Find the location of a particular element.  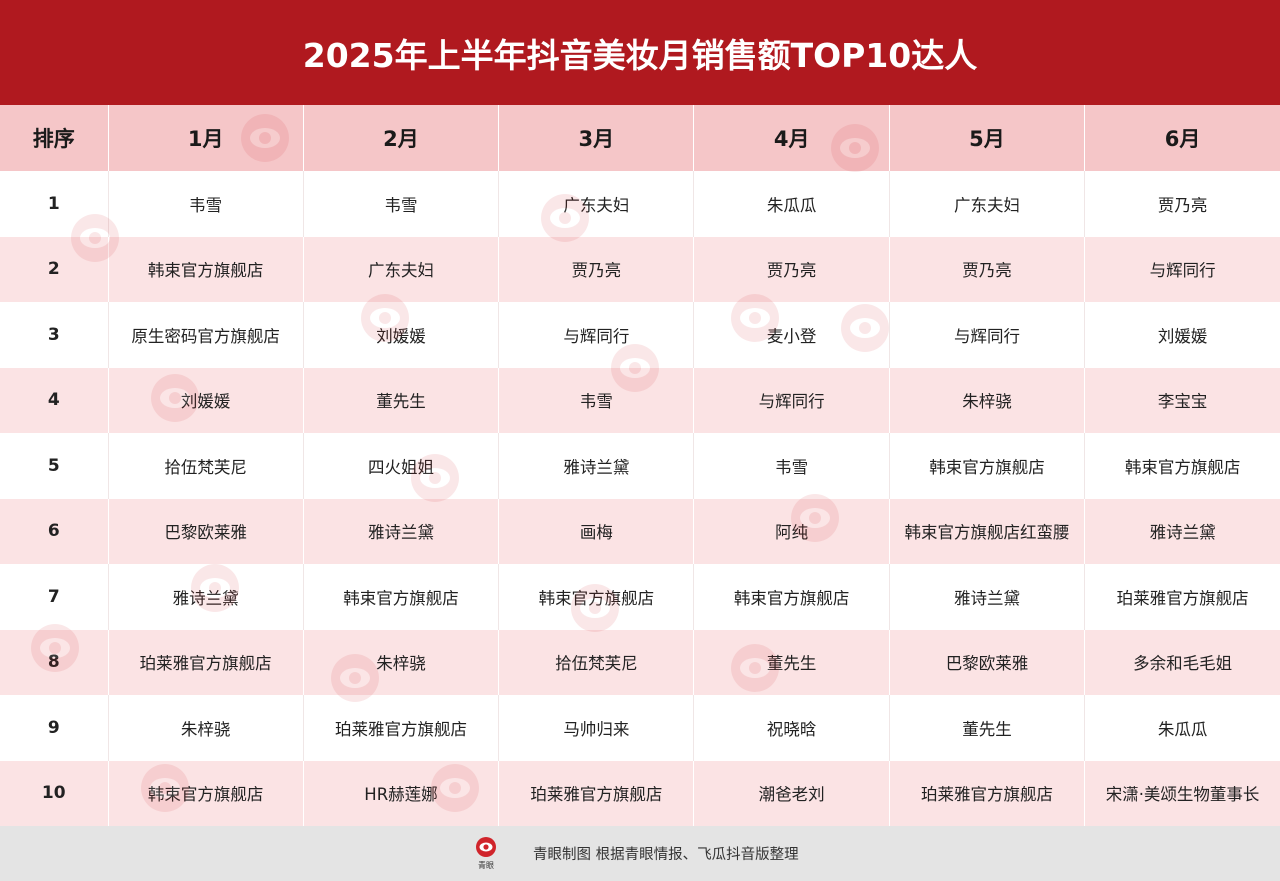

influencer-cell-month-1: 珀莱雅官方旗舰店 is located at coordinates (206, 662).